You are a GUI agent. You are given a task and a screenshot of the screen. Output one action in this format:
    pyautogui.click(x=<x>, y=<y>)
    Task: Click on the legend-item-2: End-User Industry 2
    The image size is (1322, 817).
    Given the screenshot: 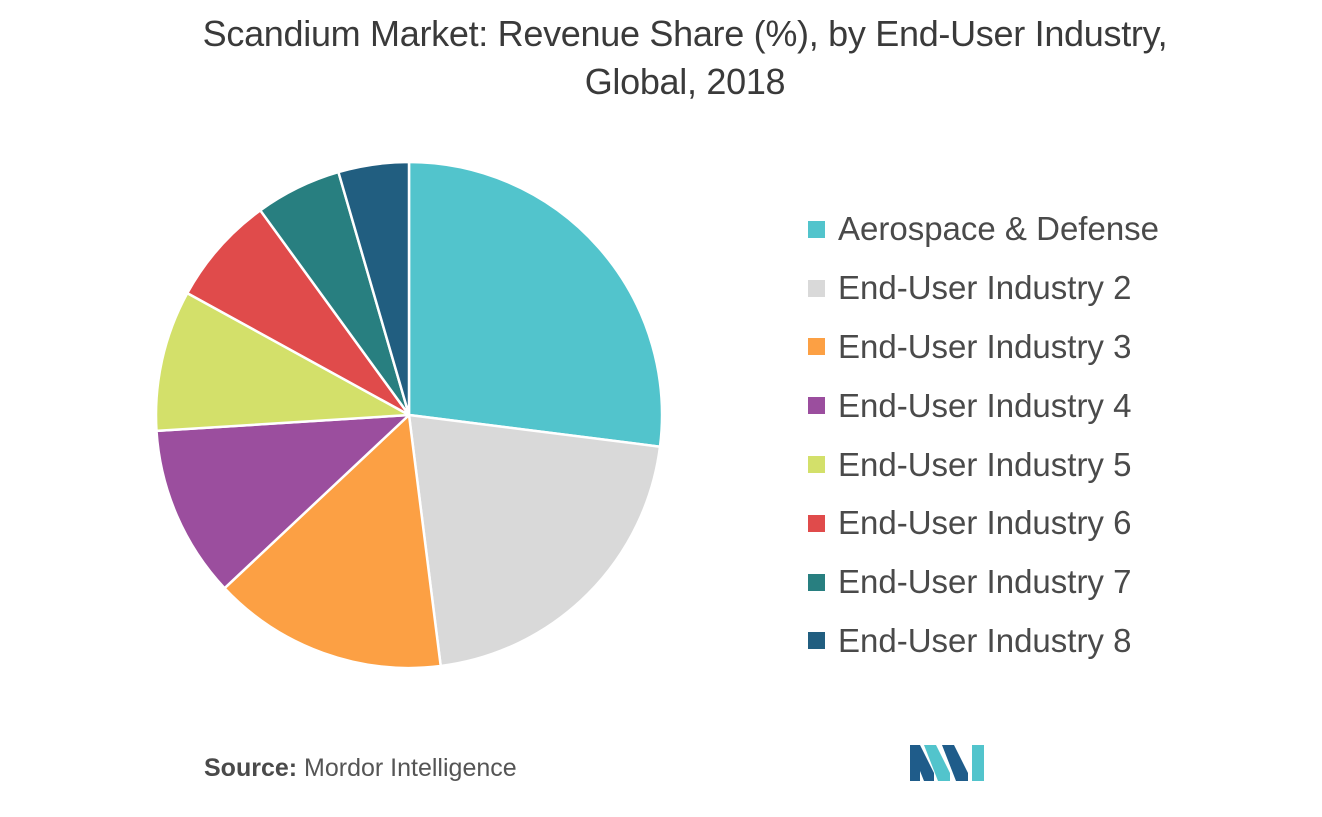 What is the action you would take?
    pyautogui.click(x=983, y=288)
    